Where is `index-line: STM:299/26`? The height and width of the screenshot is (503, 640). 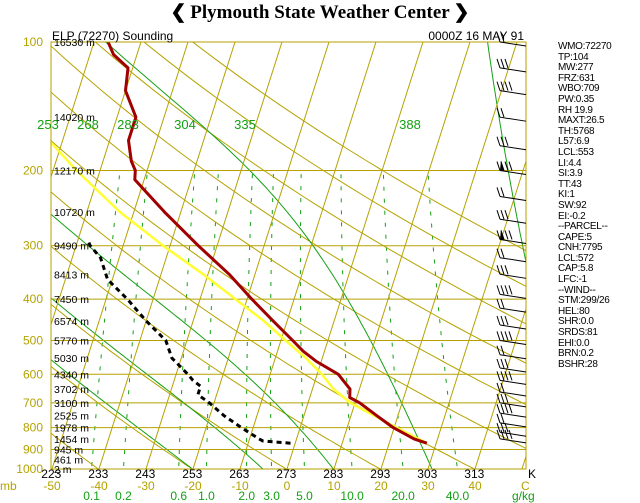
index-line: STM:299/26 is located at coordinates (584, 301).